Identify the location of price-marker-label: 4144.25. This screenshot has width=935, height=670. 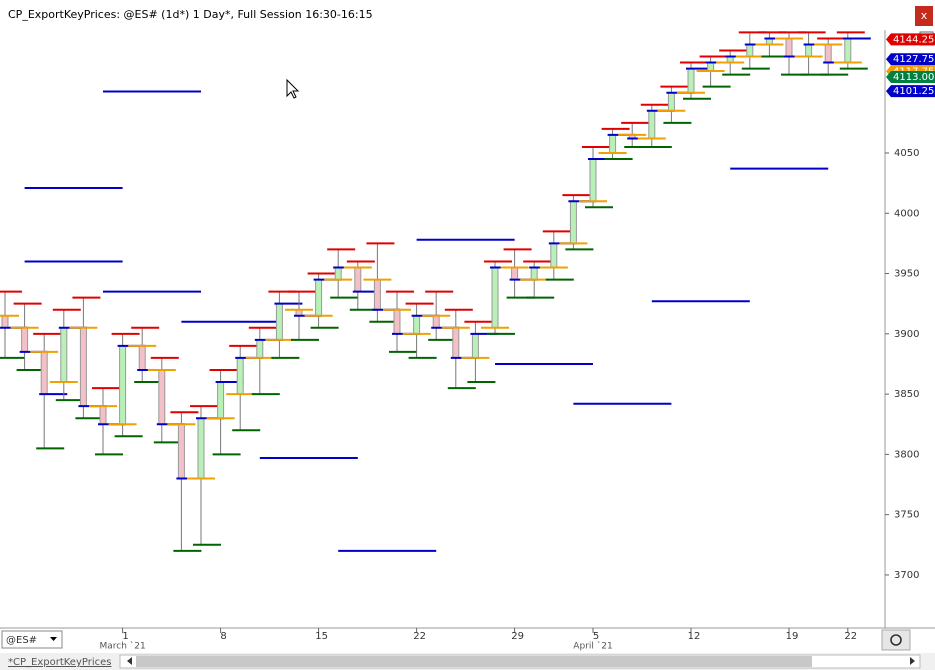
(913, 39).